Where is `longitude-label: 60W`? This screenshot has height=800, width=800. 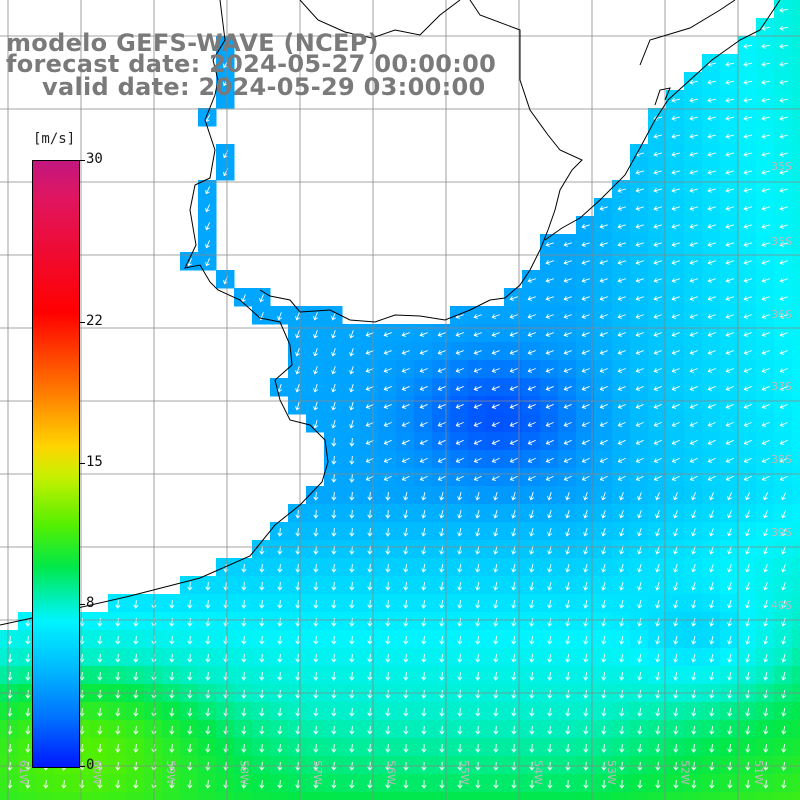
longitude-label: 60W is located at coordinates (97, 772).